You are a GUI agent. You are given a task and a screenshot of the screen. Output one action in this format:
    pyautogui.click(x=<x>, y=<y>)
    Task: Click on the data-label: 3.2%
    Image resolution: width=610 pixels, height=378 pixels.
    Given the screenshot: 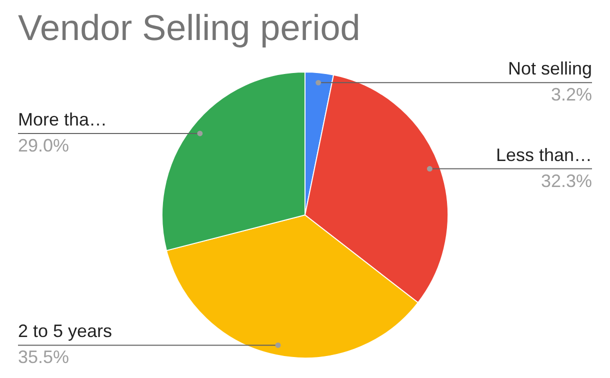 What is the action you would take?
    pyautogui.click(x=571, y=94)
    